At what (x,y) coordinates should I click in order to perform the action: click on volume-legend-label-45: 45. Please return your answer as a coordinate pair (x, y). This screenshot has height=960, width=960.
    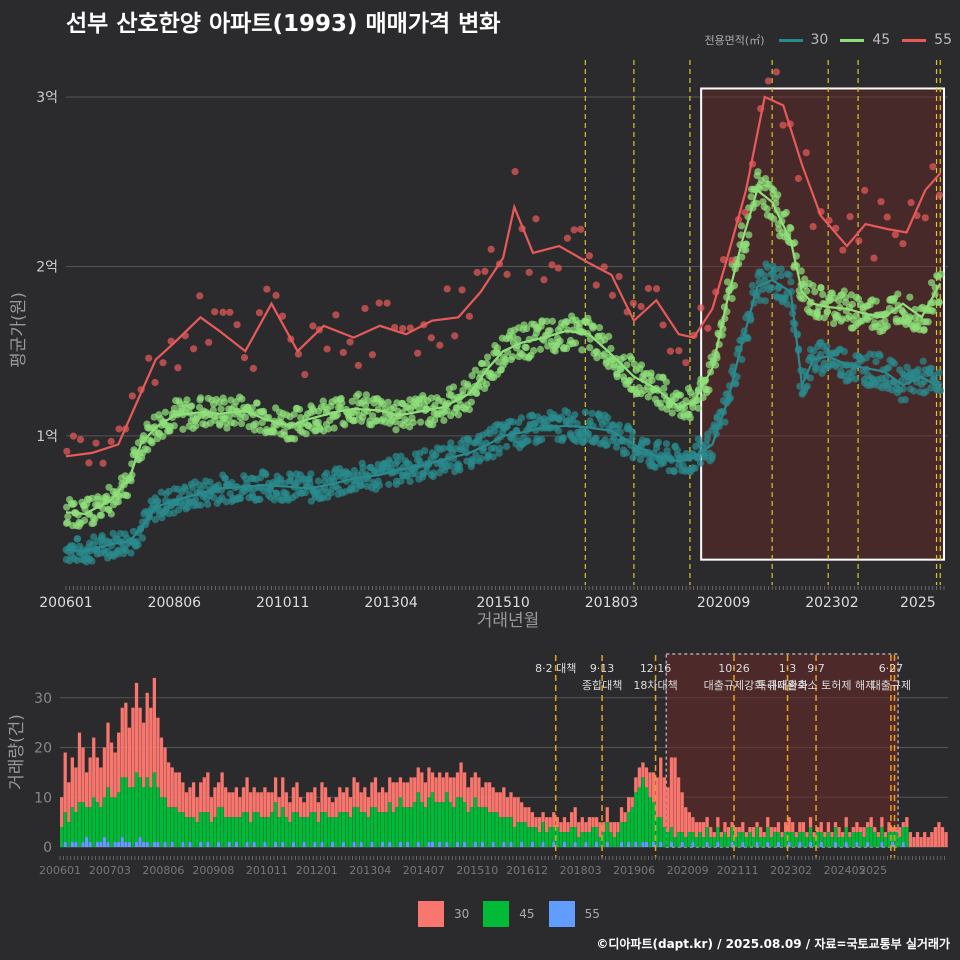
    Looking at the image, I should click on (527, 914).